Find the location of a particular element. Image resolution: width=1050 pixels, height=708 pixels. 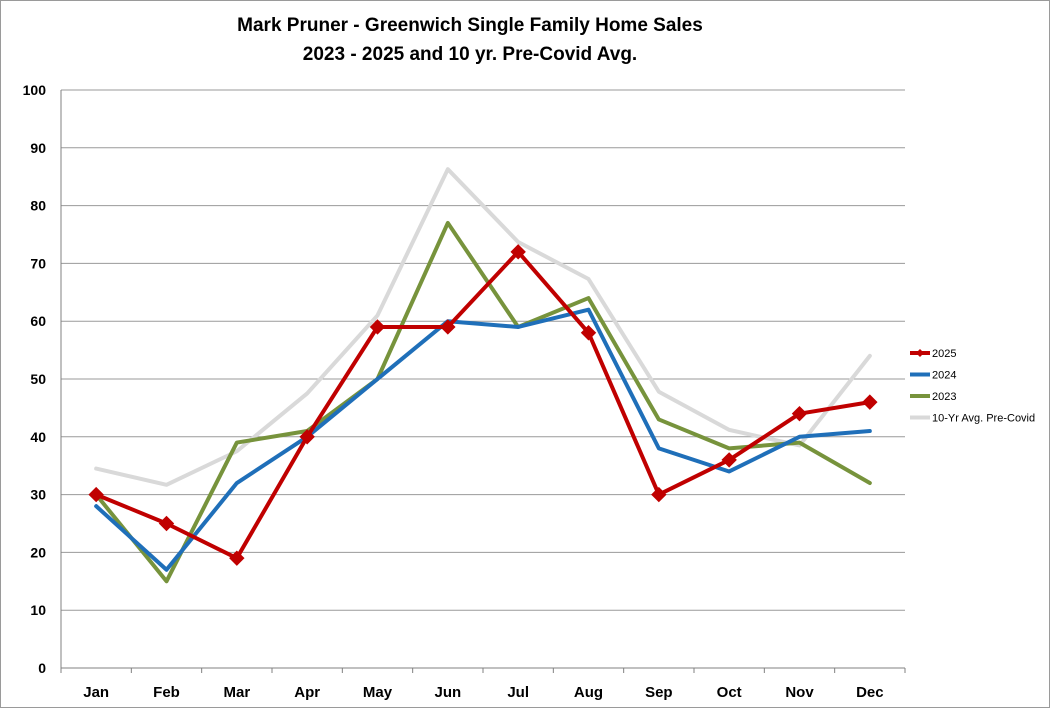

y-axis: 0 10 20 30 40 50 60 70 80 90 100 is located at coordinates (42, 379).